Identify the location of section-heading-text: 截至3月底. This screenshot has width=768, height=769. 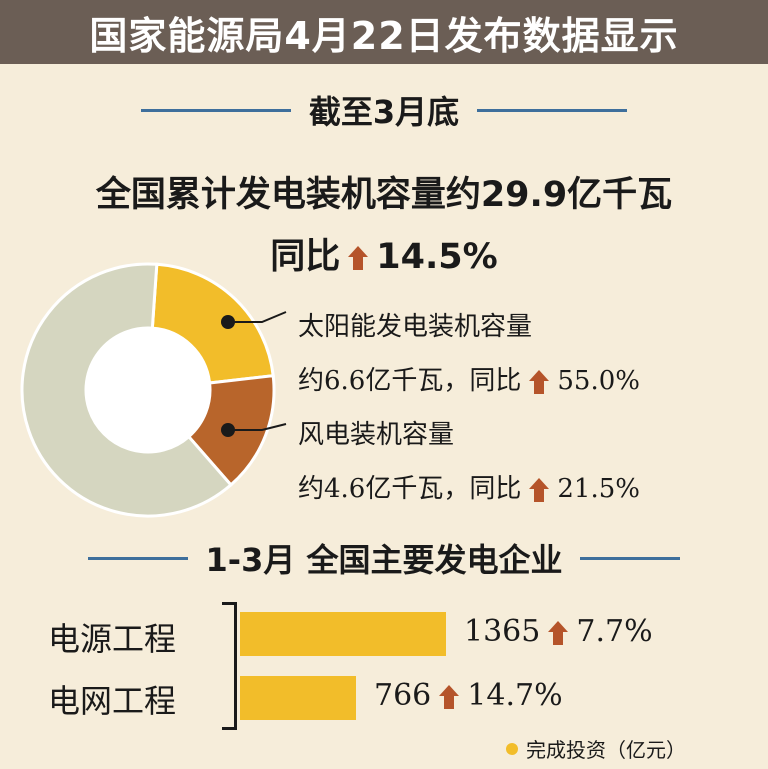
(384, 112).